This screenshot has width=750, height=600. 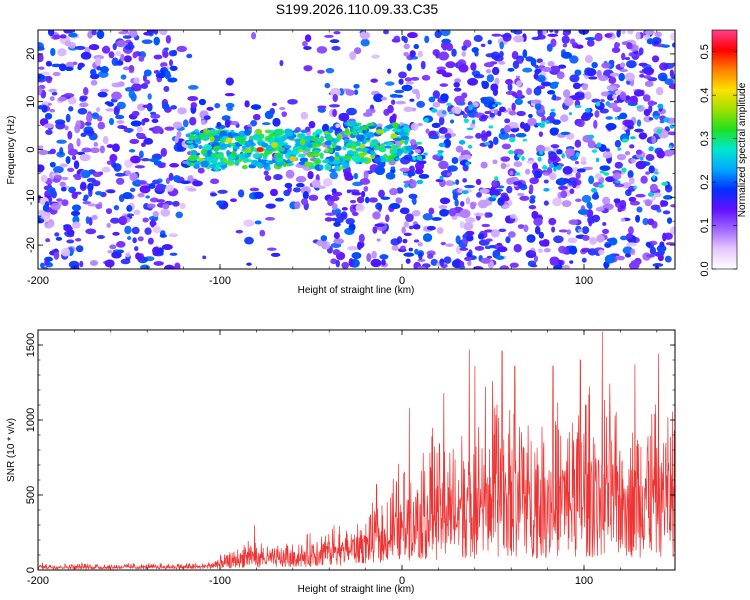 I want to click on spectrogram-peak, so click(x=229, y=140).